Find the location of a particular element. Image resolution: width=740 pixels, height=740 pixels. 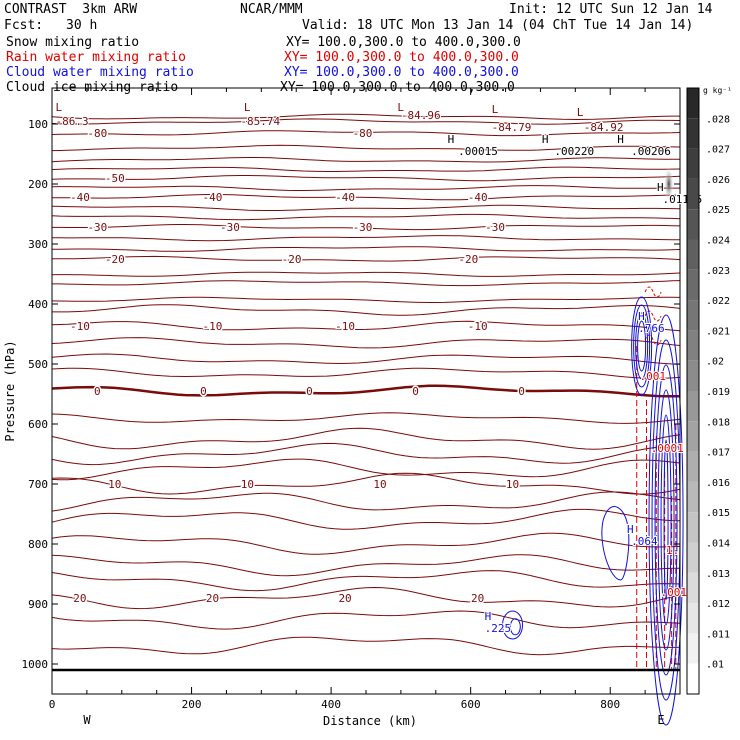

temperature-contour--20 is located at coordinates (366, 258).